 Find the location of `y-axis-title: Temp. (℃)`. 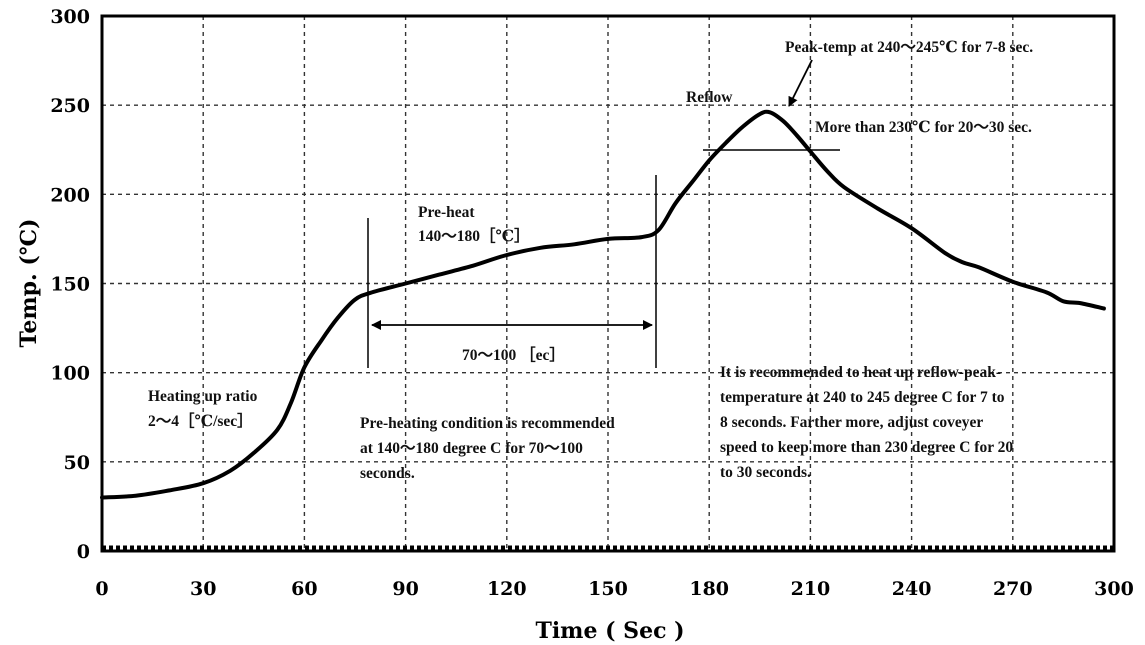

y-axis-title: Temp. (℃) is located at coordinates (29, 282).